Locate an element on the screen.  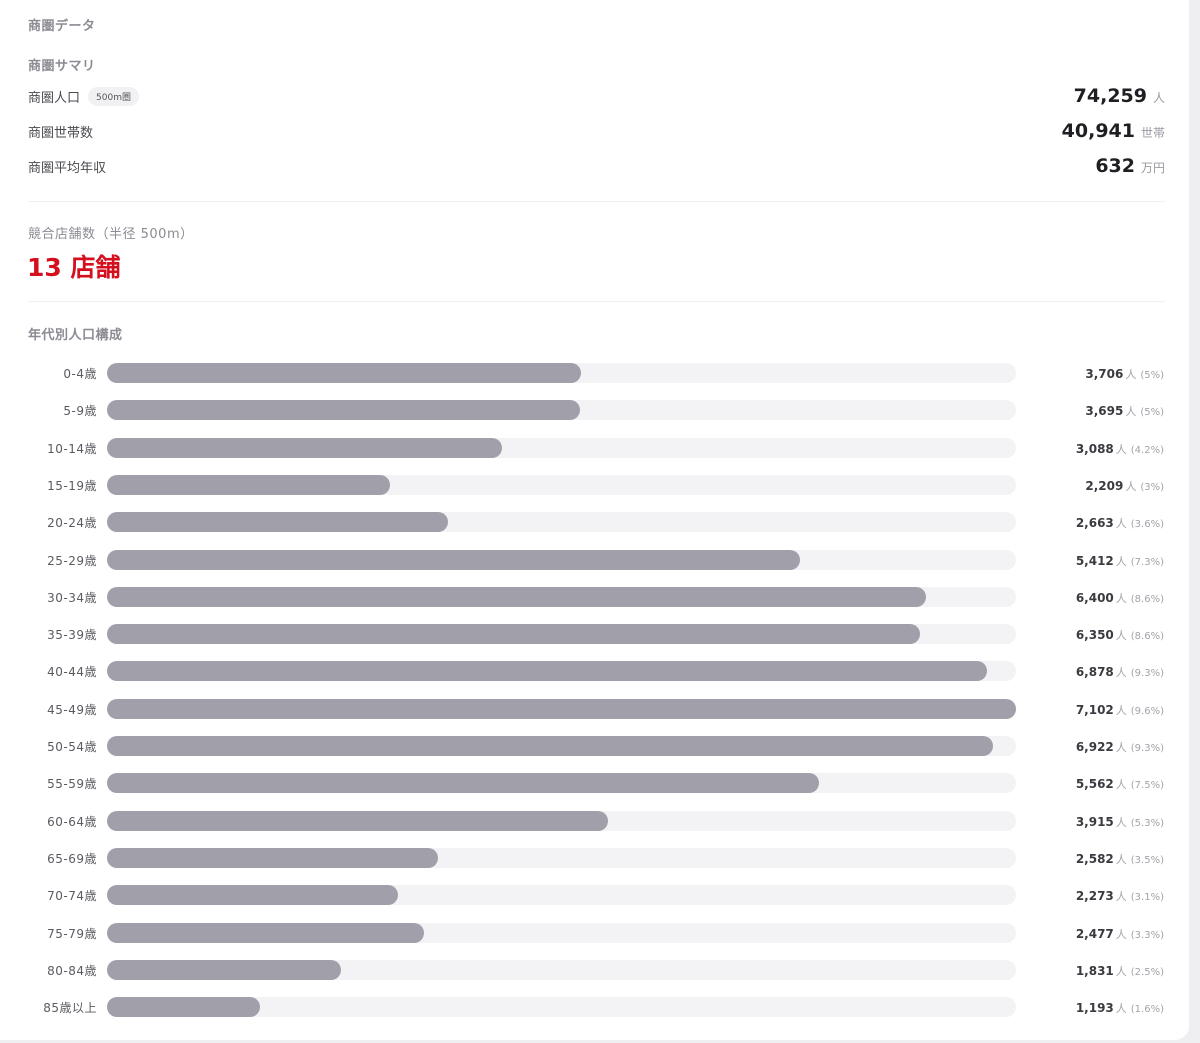
age-bracket-label: 65-69歳 is located at coordinates (72, 859).